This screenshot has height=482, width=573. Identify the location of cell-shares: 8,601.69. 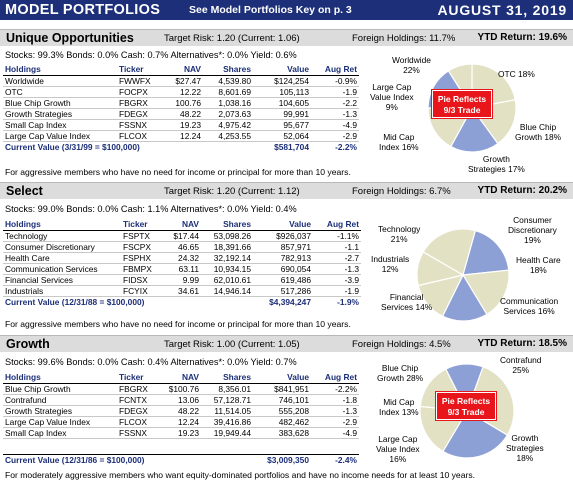
(228, 92).